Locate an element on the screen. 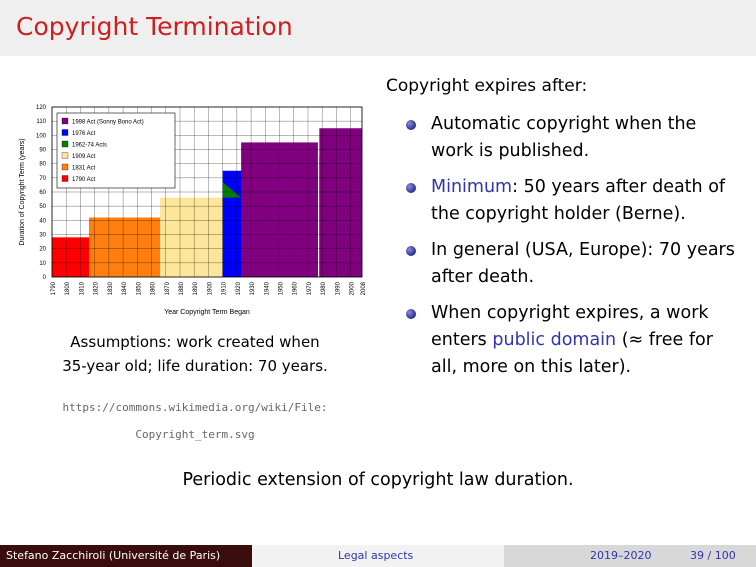 Image resolution: width=756 pixels, height=567 pixels. x-tick-label: 1850 is located at coordinates (139, 288).